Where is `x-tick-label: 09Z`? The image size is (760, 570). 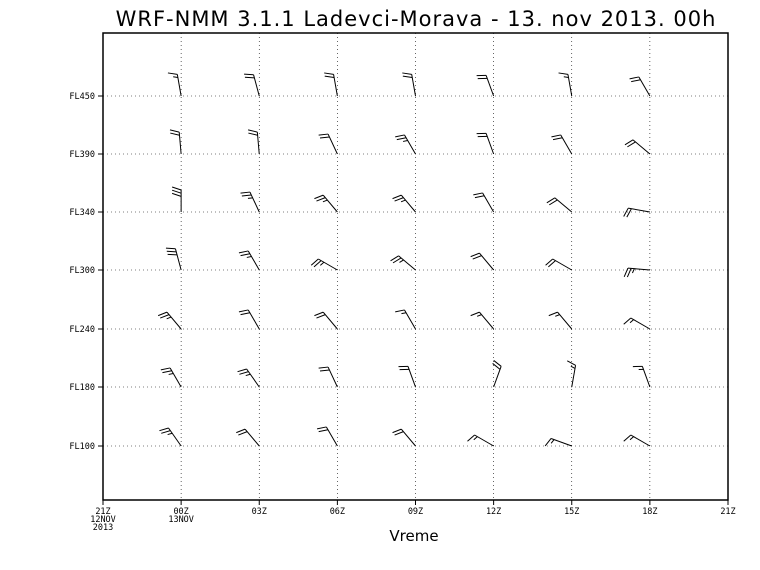
x-tick-label: 09Z is located at coordinates (415, 512).